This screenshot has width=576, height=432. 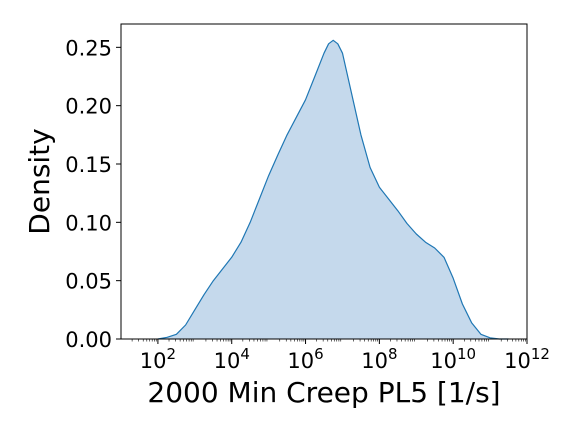 I want to click on y-tick-label: 0.00, so click(x=88, y=340).